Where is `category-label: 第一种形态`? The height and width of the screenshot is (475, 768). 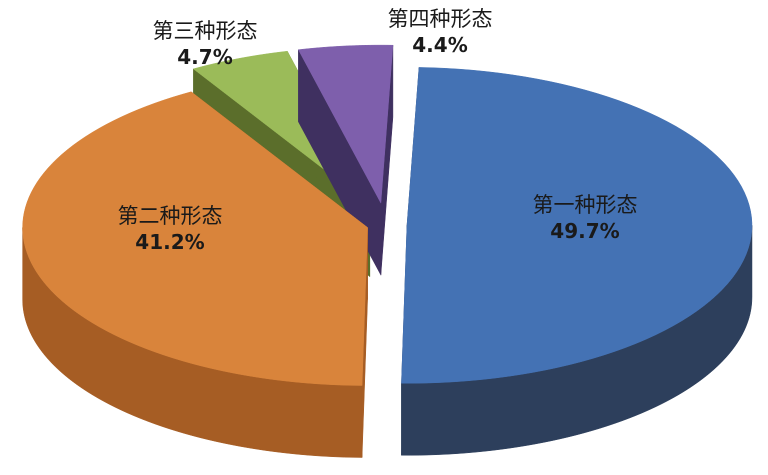
category-label: 第一种形态 is located at coordinates (585, 205).